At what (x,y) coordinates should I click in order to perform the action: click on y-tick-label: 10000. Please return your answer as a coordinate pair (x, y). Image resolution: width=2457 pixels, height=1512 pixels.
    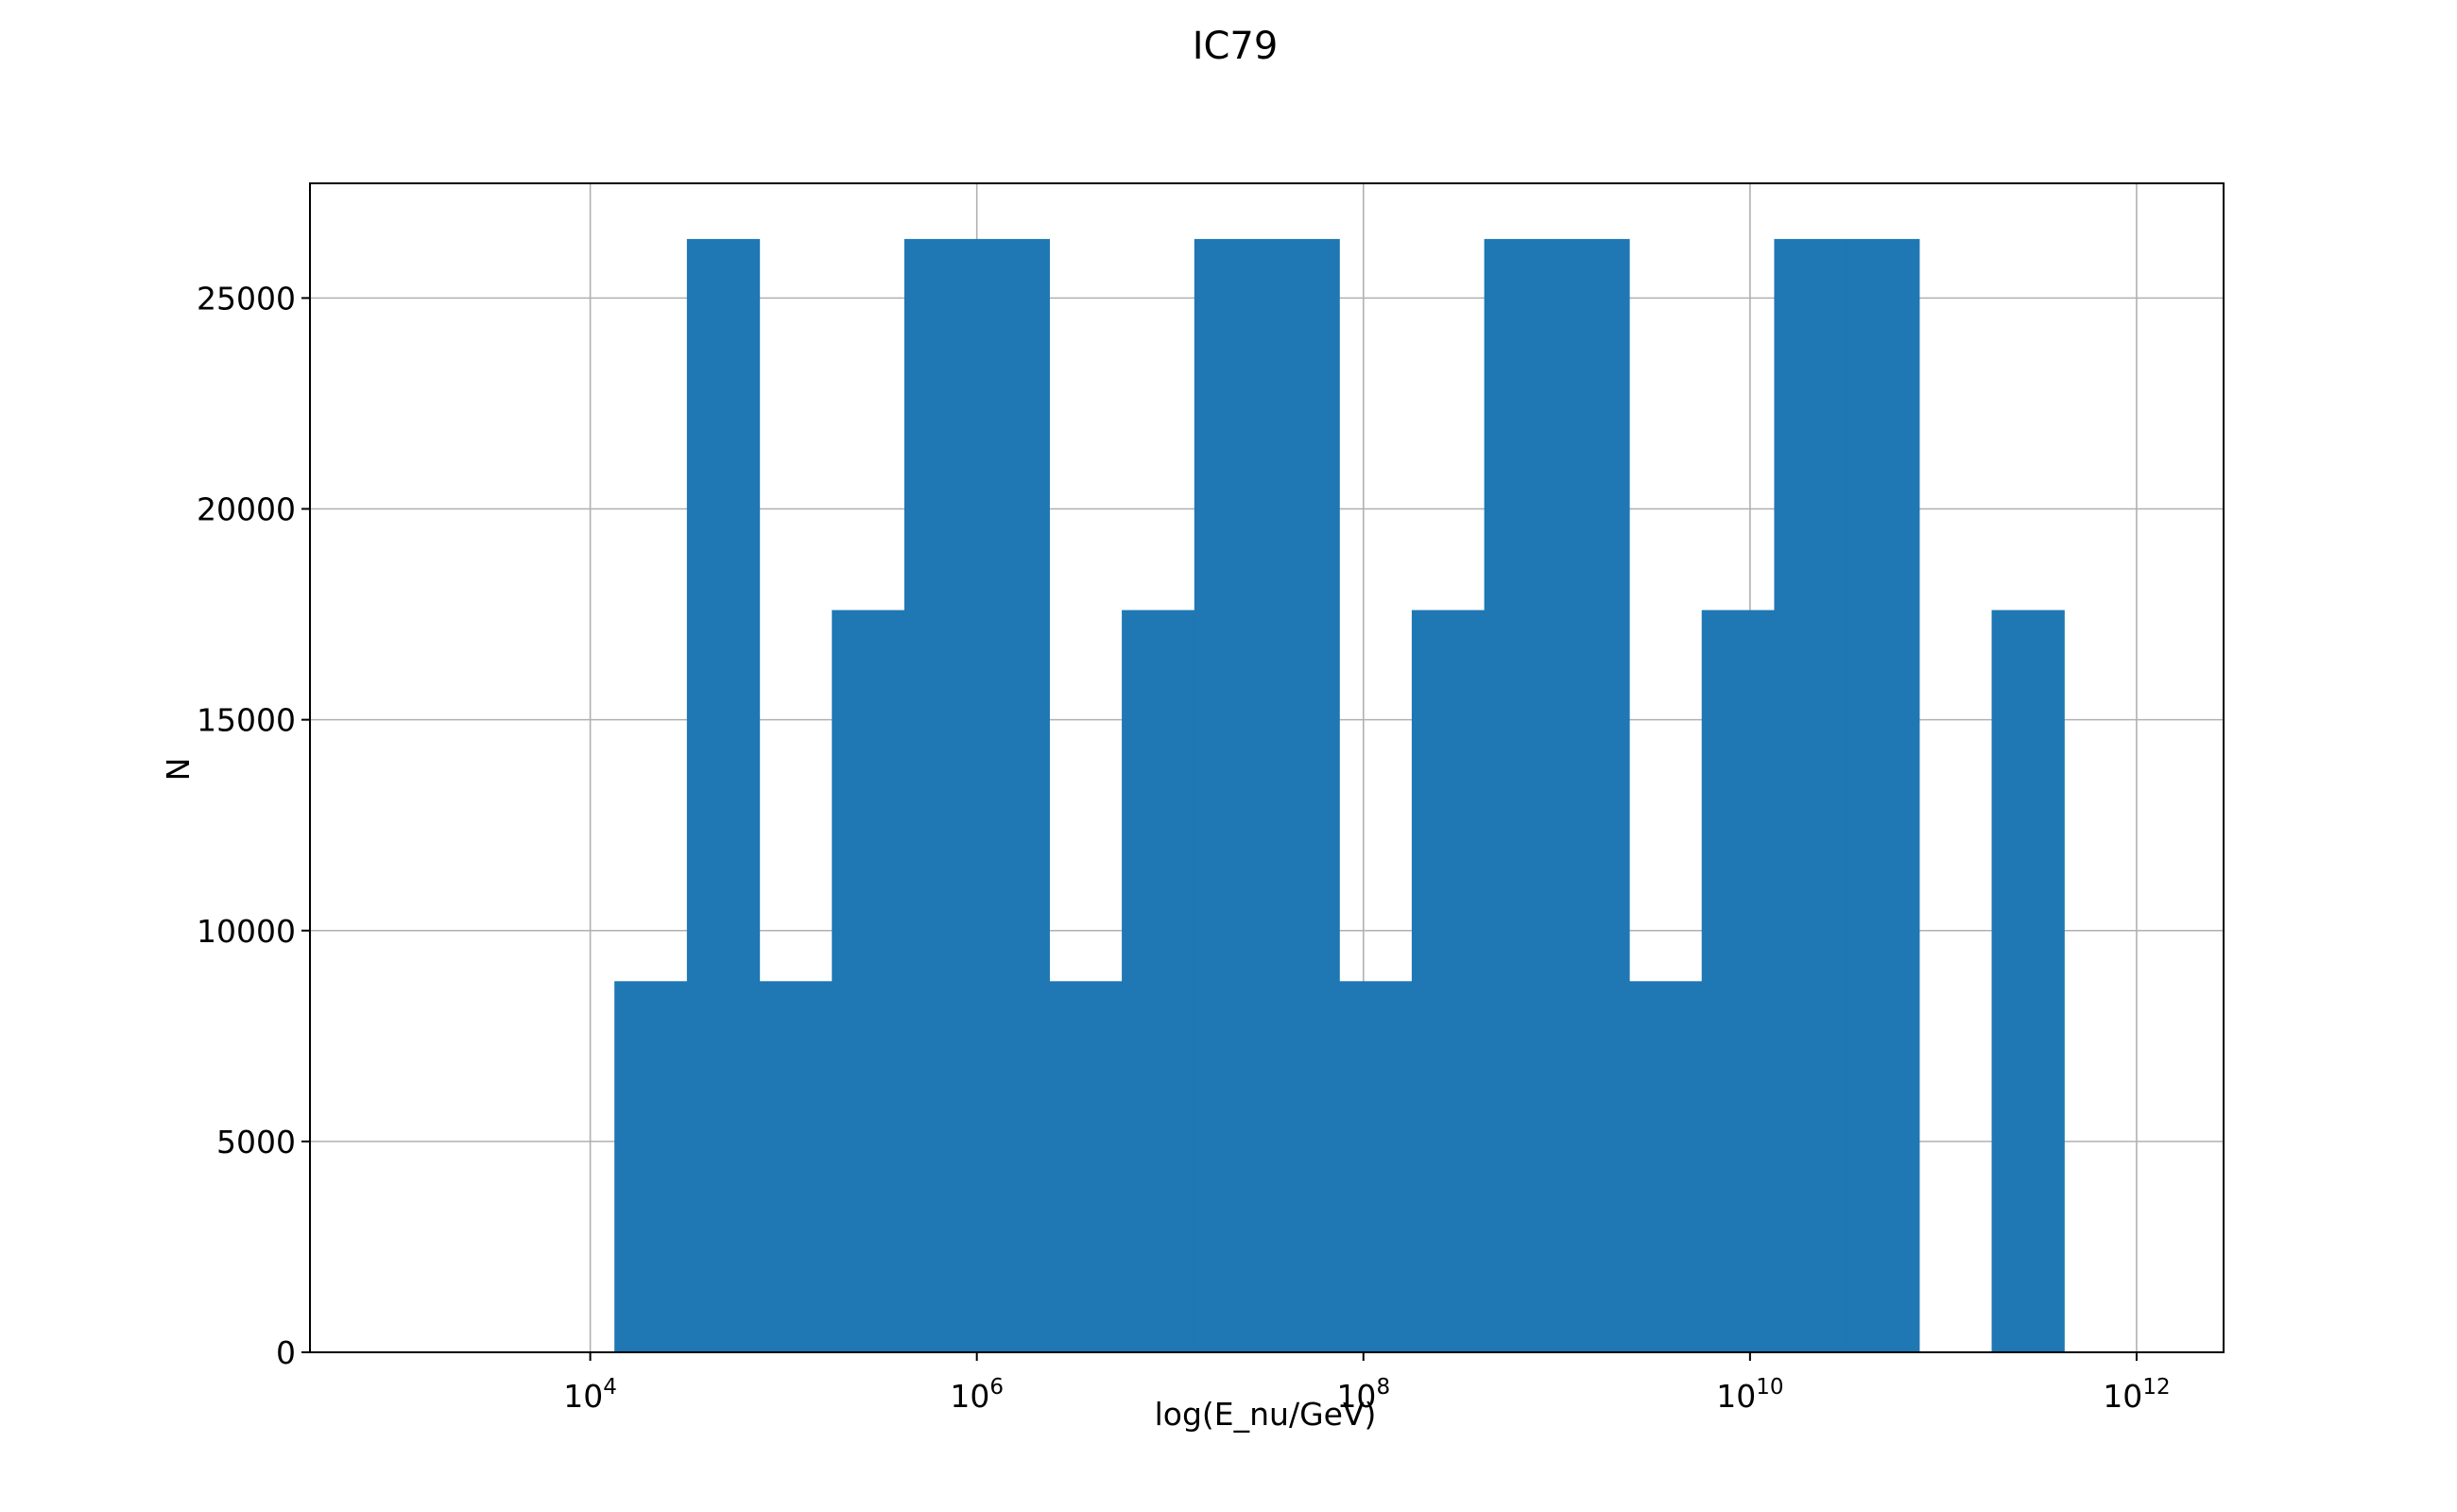
    Looking at the image, I should click on (246, 931).